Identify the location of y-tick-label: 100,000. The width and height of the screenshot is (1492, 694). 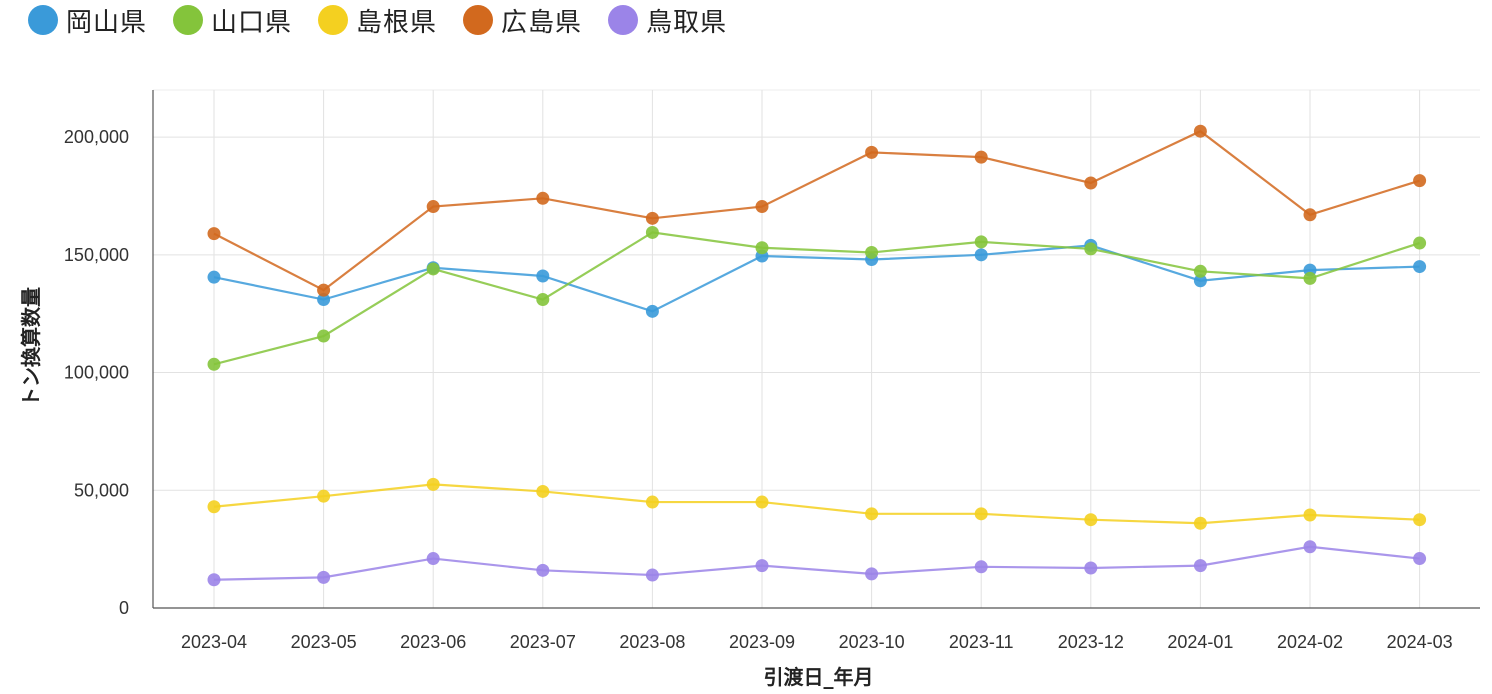
(96, 373).